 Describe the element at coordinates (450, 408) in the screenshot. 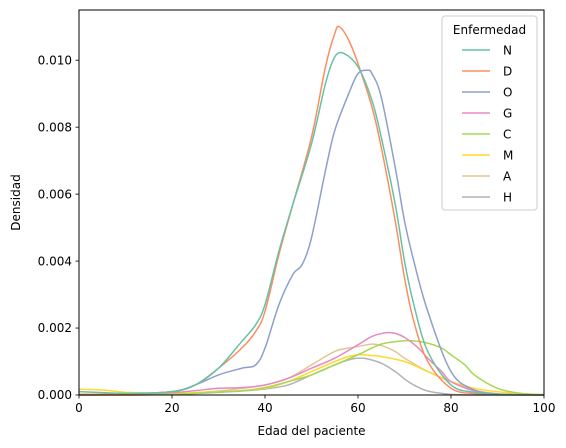

I see `x-tick-label: 80` at that location.